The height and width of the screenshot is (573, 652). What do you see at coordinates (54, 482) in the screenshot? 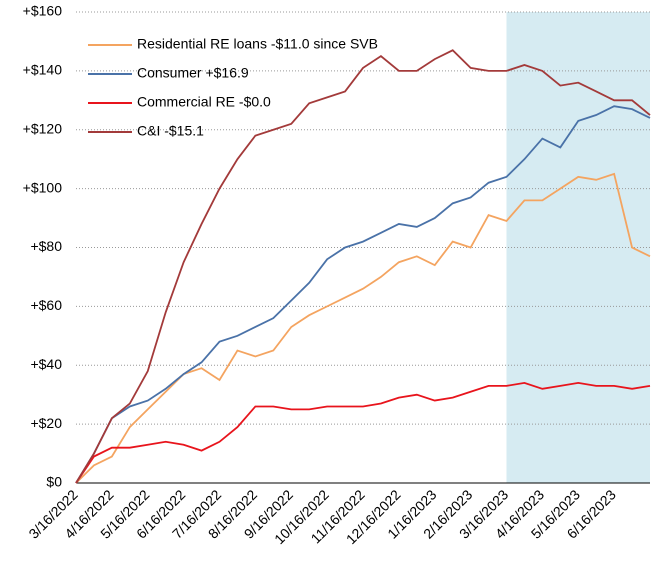
I see `y-tick-label: $0` at bounding box center [54, 482].